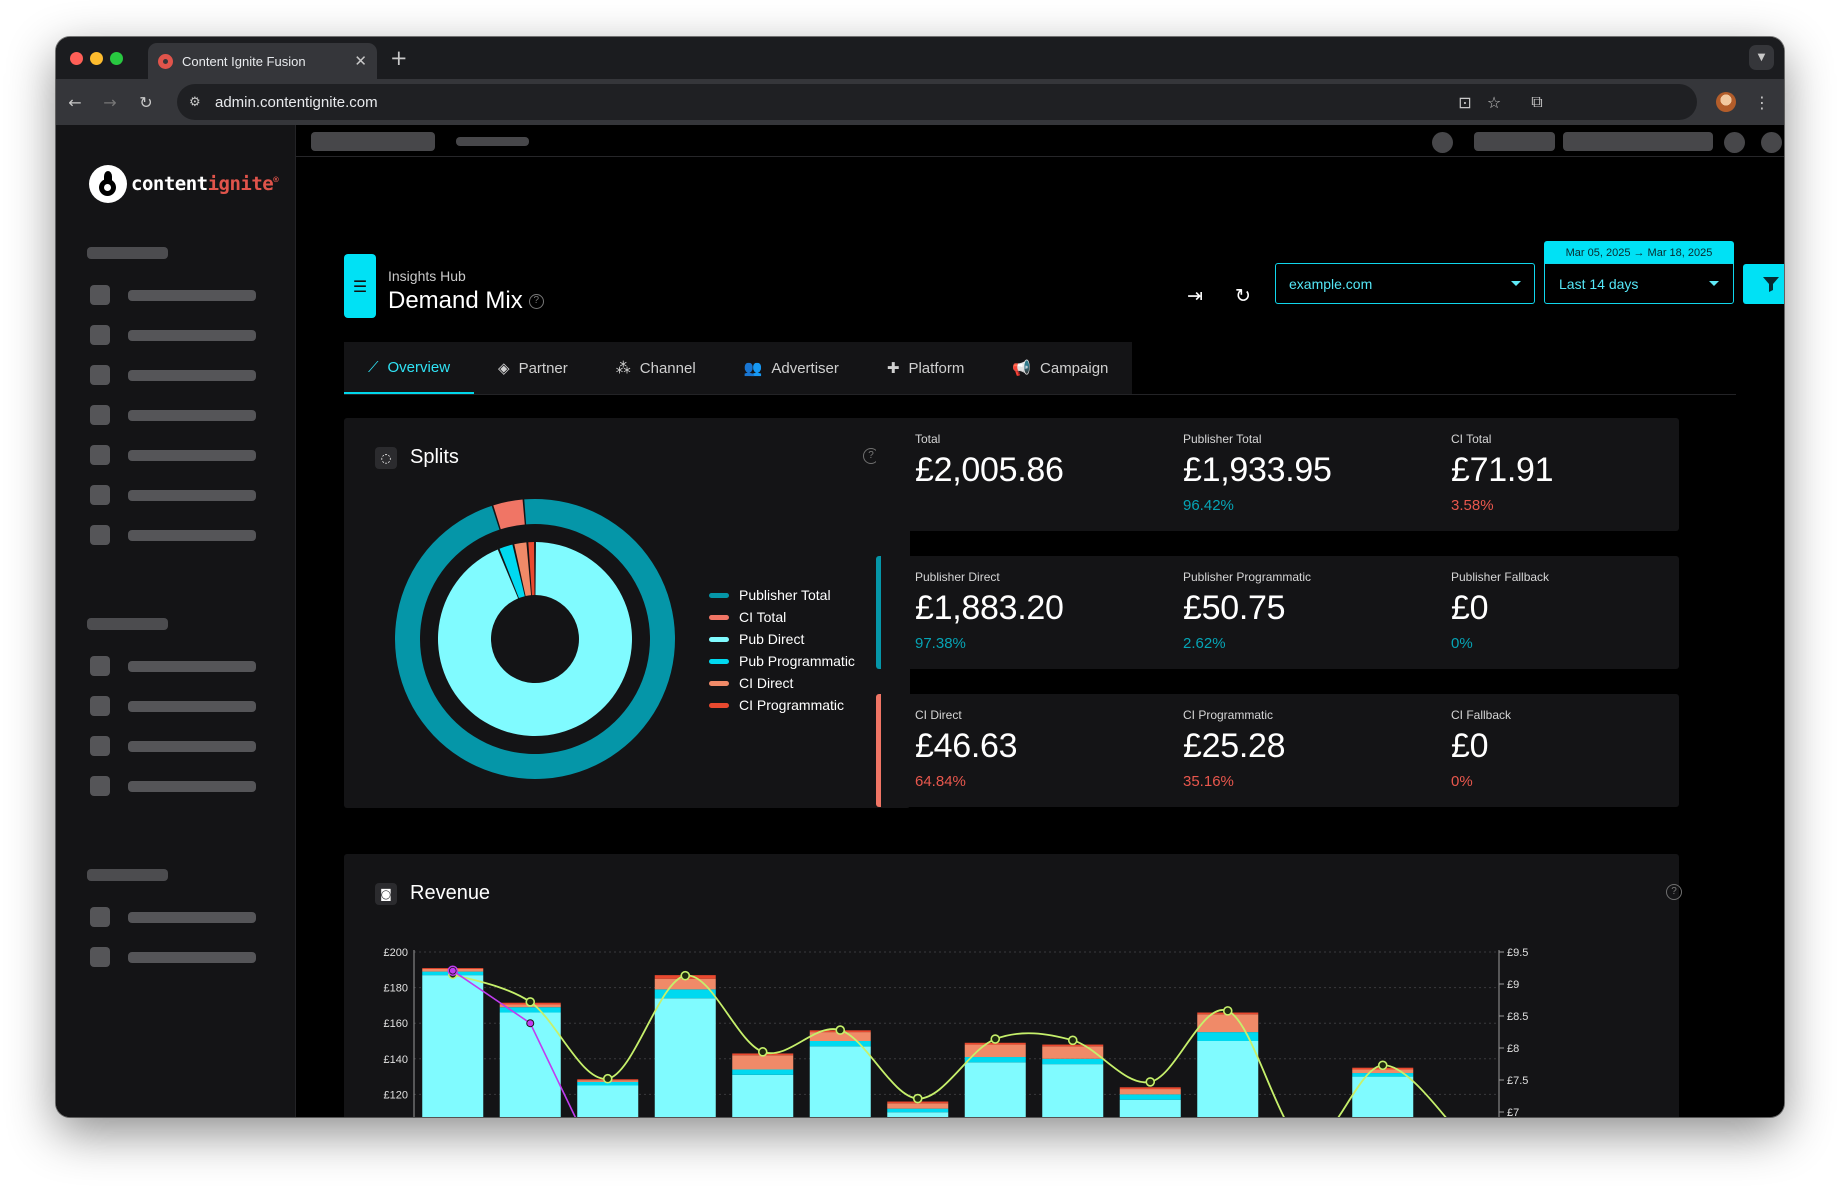  Describe the element at coordinates (782, 595) in the screenshot. I see `legend-item: Publisher Total` at that location.